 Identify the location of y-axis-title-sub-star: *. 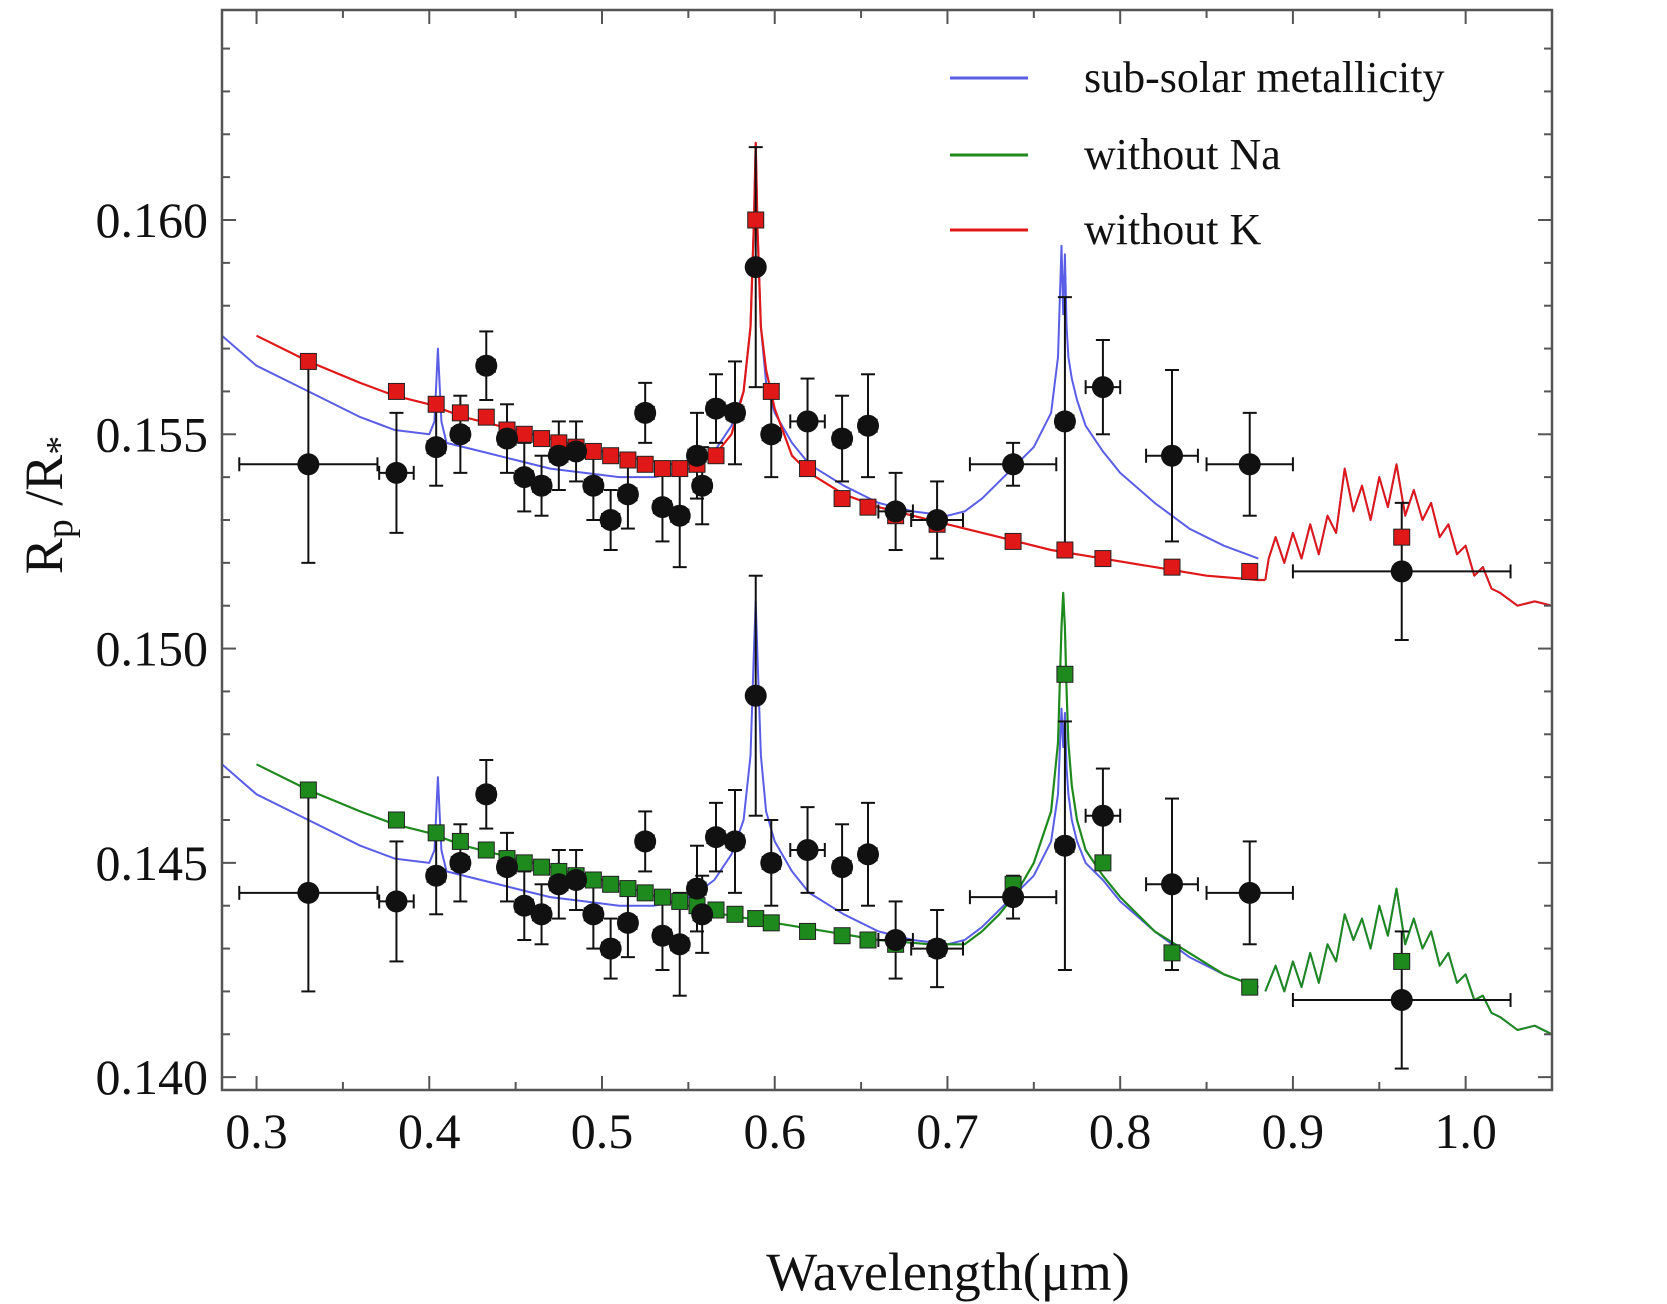
(60, 445).